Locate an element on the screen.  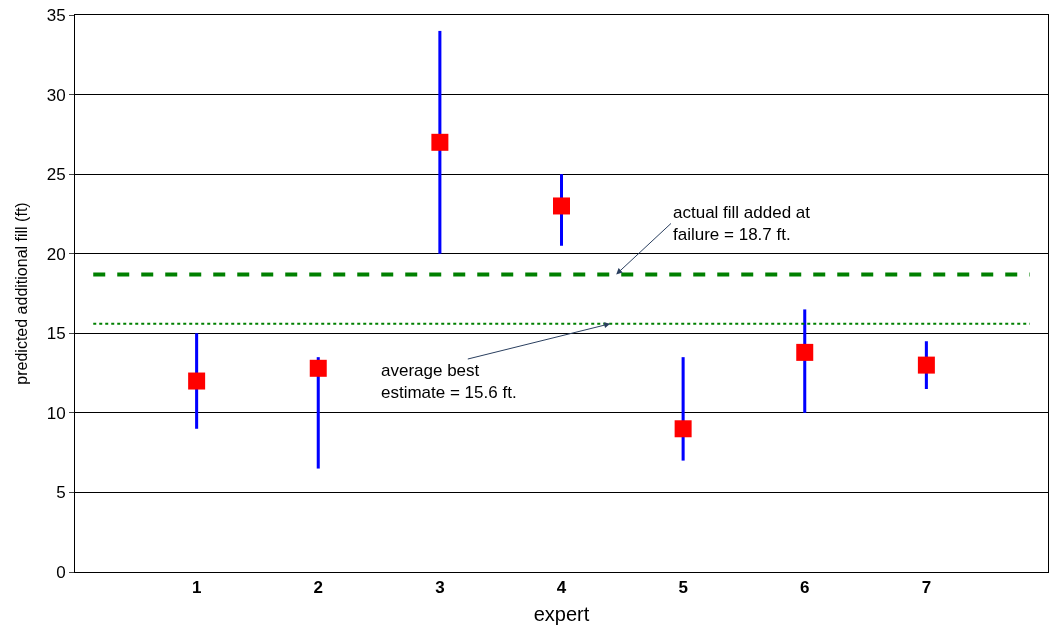
y-tick-label: 10 is located at coordinates (56, 413).